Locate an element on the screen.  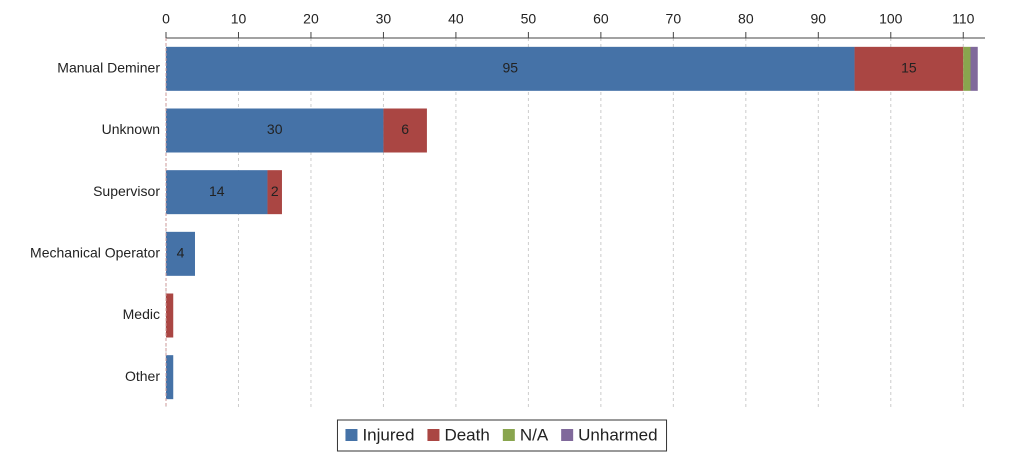
data-label: 95 is located at coordinates (510, 68).